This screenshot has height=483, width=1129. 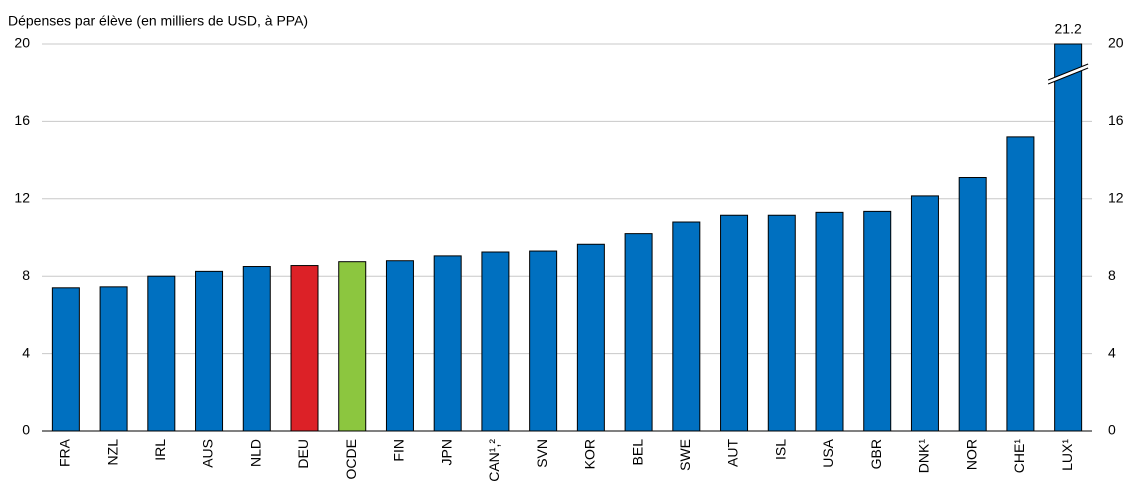 I want to click on x-tick-label: USA, so click(x=828, y=452).